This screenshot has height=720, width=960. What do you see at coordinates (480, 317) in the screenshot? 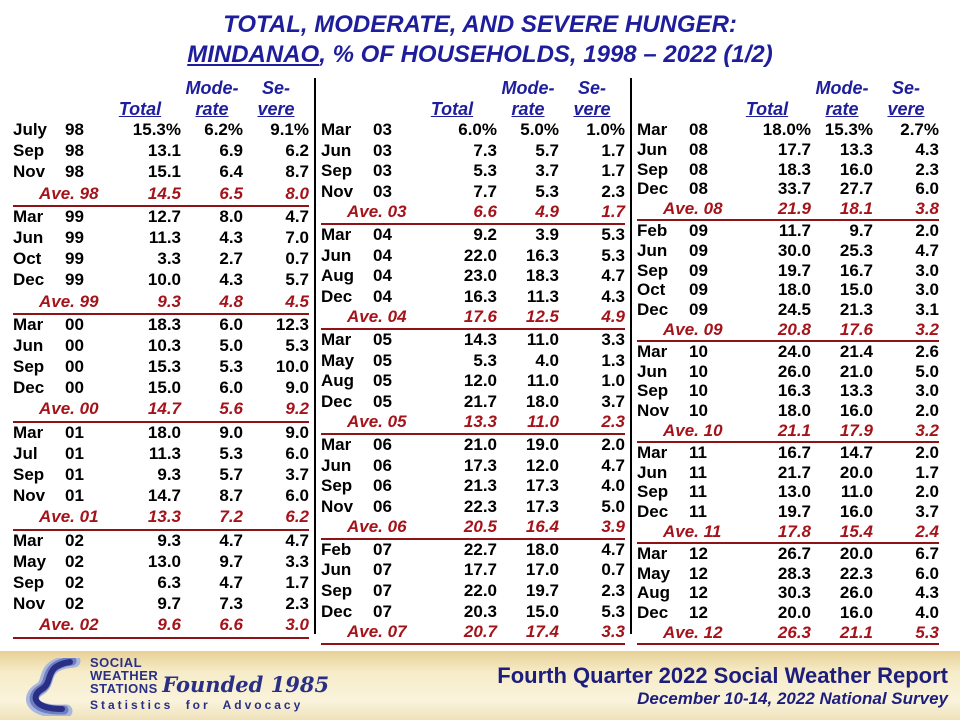
I see `cell-total: 17.6` at bounding box center [480, 317].